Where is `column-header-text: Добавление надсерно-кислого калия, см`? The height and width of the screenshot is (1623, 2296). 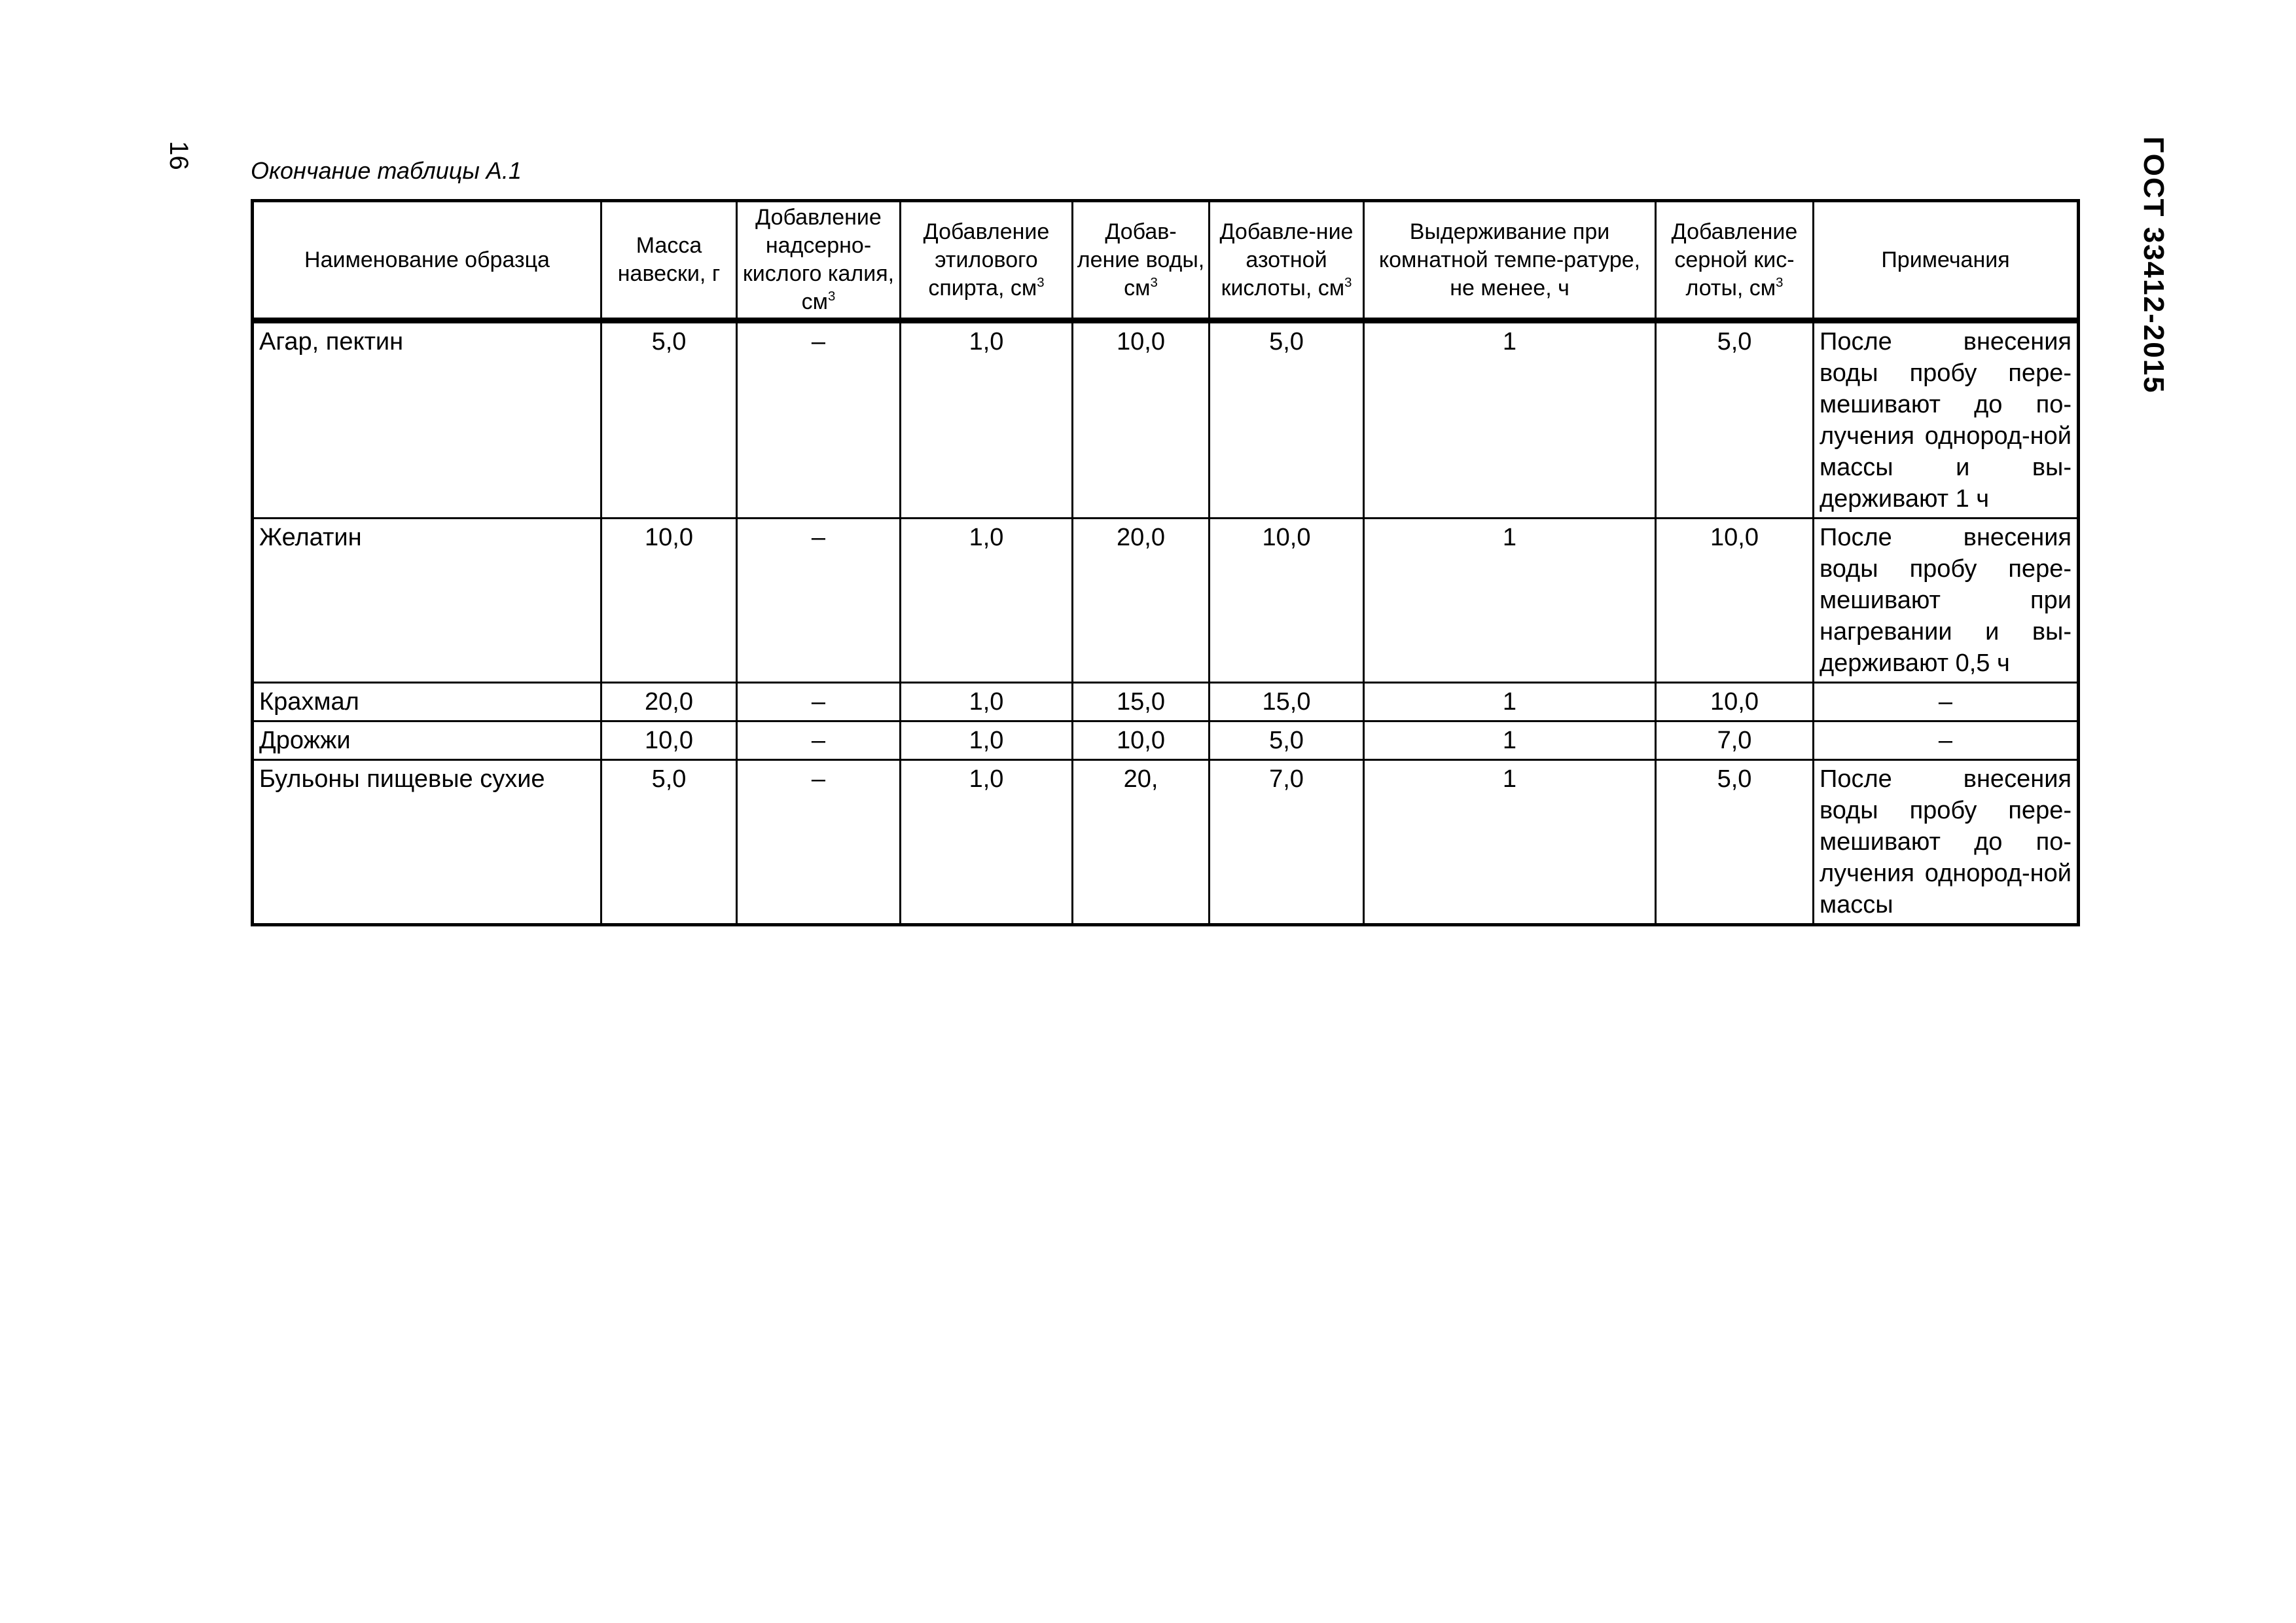
column-header-text: Добавление надсерно-кислого калия, см is located at coordinates (819, 259).